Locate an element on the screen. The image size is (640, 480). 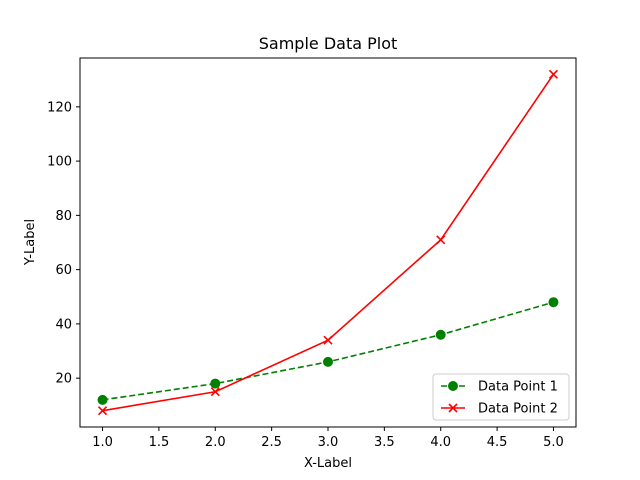
y-tick-label: 60 is located at coordinates (63, 270).